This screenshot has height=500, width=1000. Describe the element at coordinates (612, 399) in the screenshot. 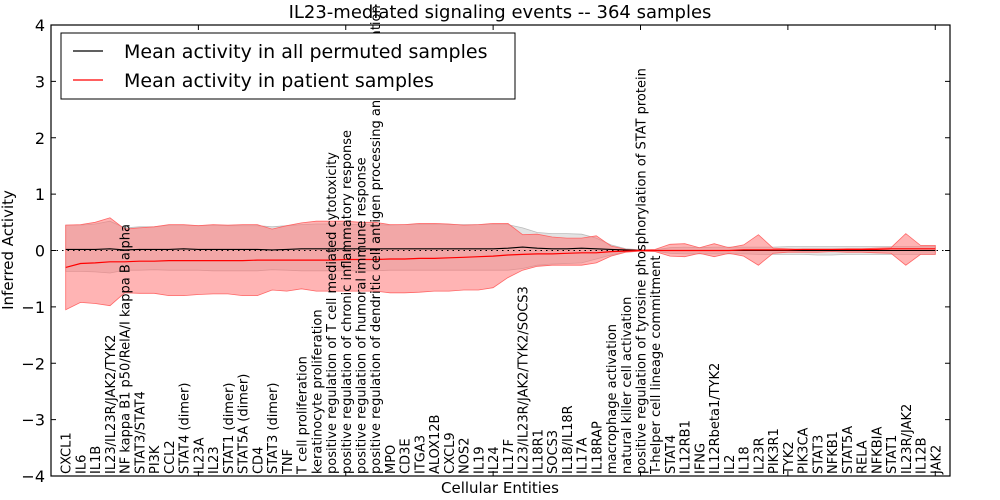

I see `category-label: macrophage activation` at that location.